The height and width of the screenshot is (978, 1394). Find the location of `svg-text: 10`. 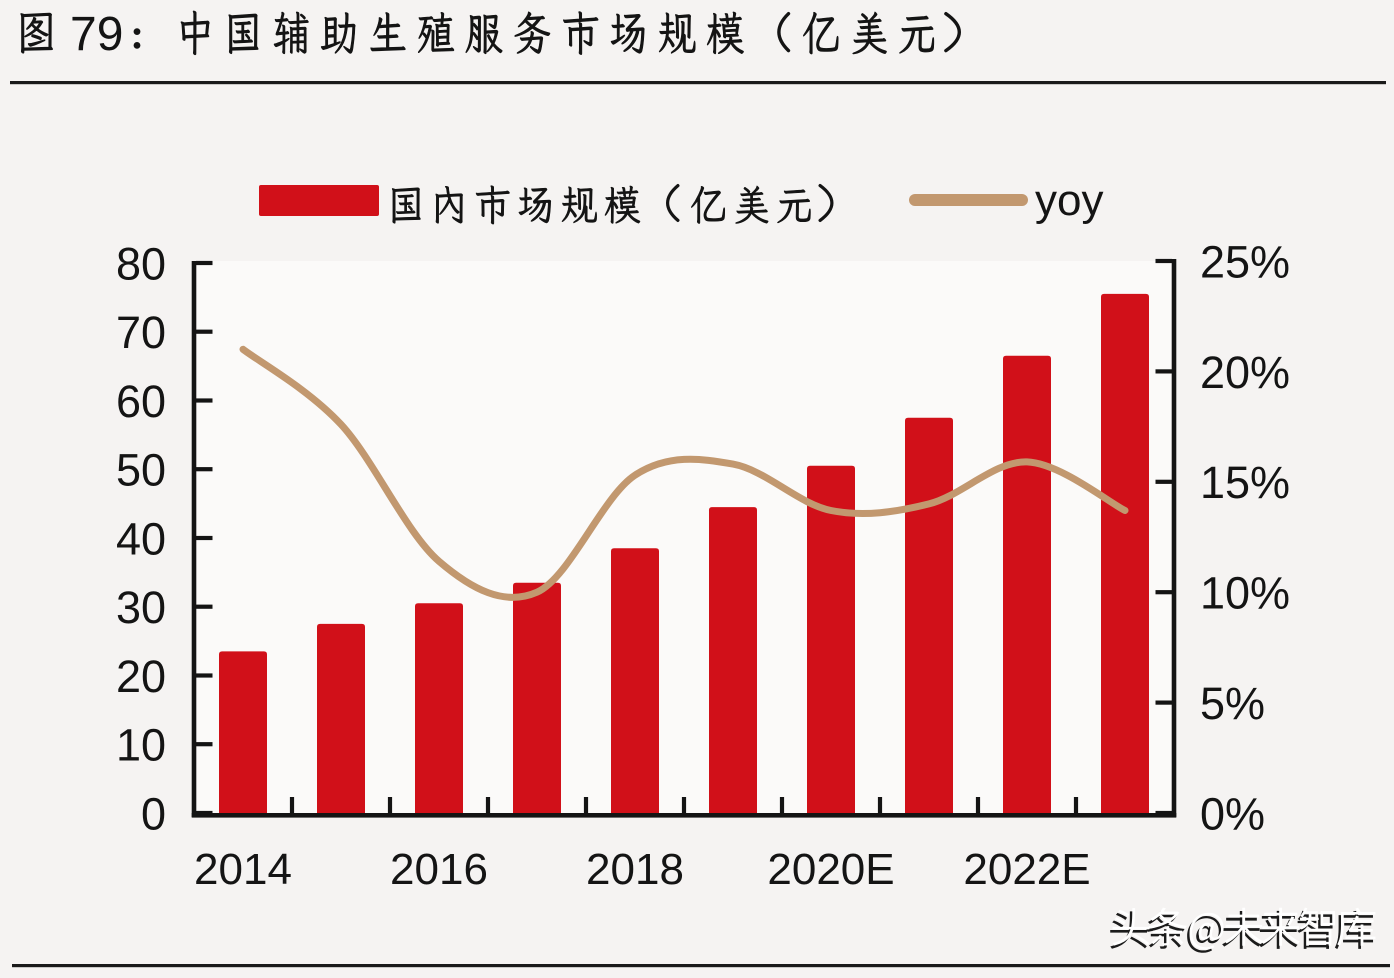

svg-text: 10 is located at coordinates (141, 745).